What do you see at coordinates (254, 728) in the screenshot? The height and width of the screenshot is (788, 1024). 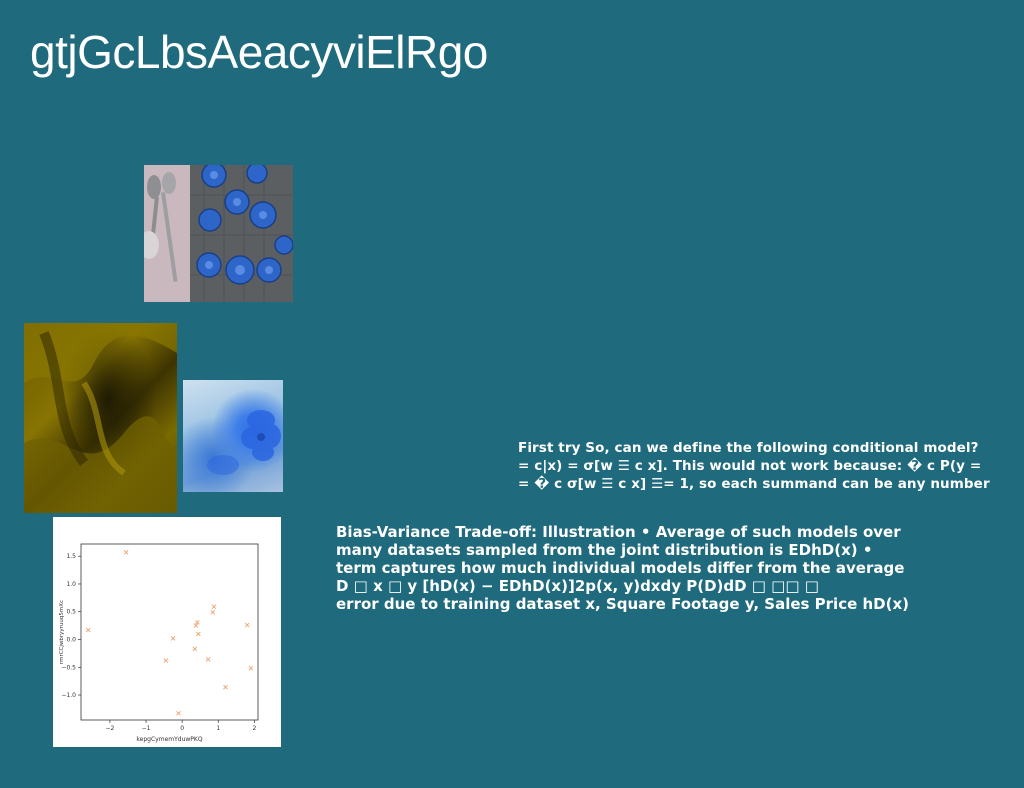 I see `x-tick-label: 2` at bounding box center [254, 728].